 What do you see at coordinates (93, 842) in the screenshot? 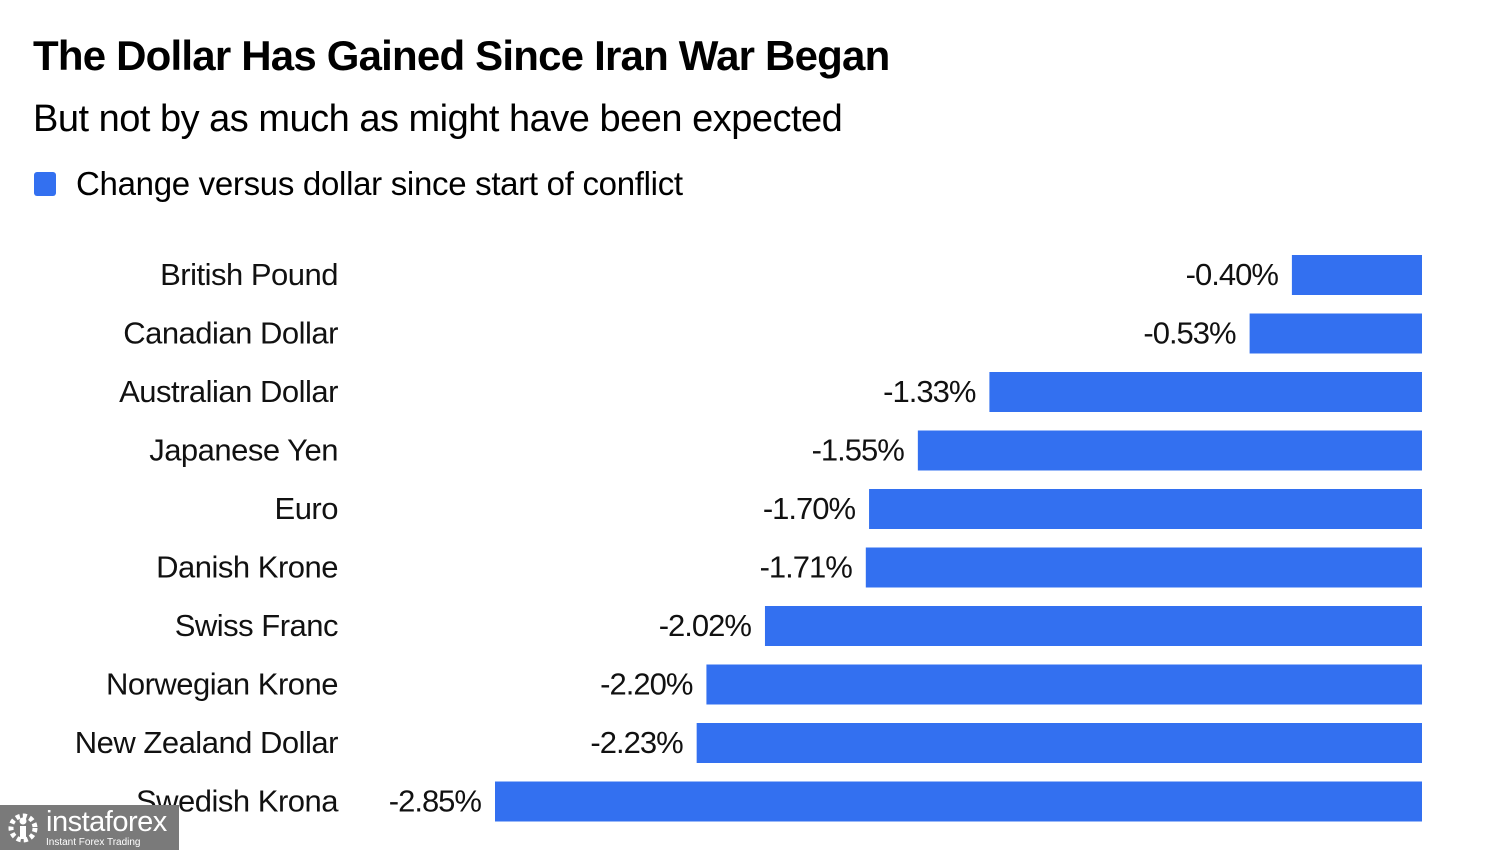
I see `watermark-tagline: Instant Forex Trading` at bounding box center [93, 842].